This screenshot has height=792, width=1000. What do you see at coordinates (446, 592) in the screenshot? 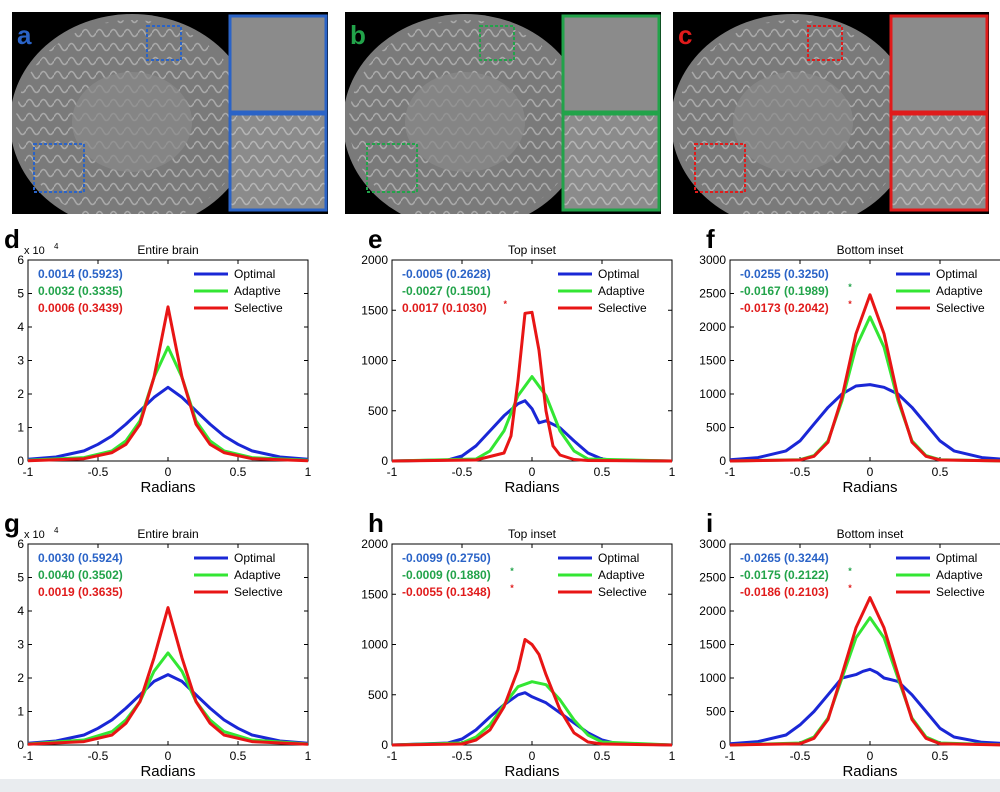
I see `stat-value: -0.0055 (0.1348)` at bounding box center [446, 592].